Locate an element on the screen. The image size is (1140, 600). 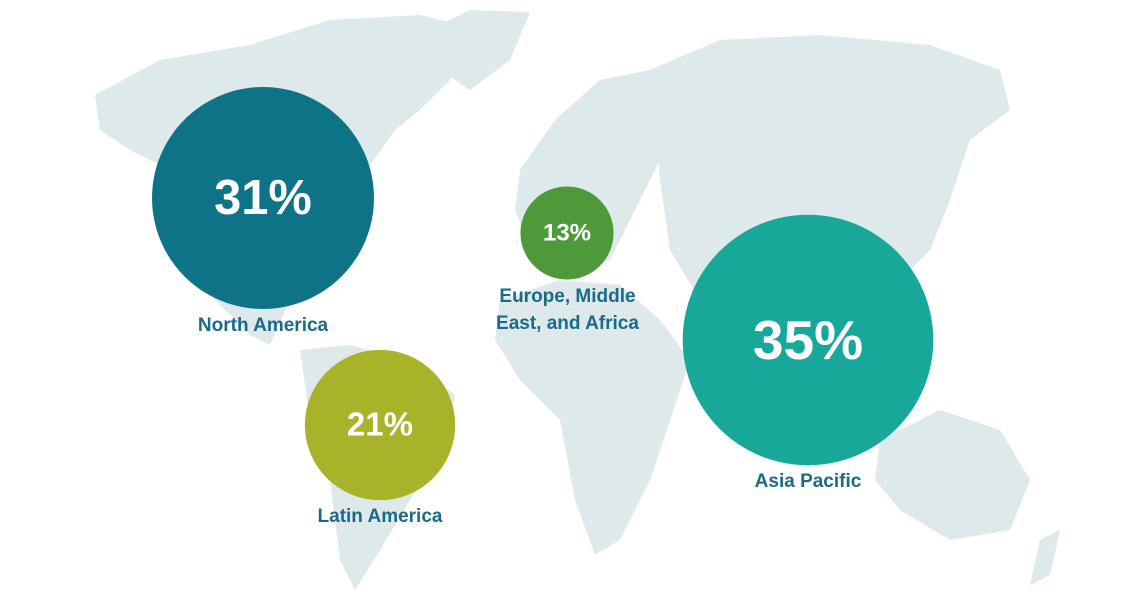
greenland is located at coordinates (480, 50).